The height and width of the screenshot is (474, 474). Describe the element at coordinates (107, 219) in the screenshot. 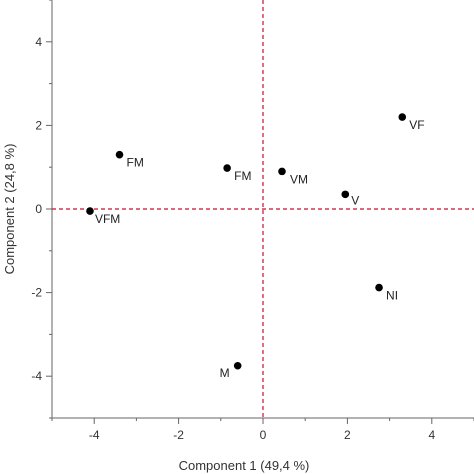

I see `data-label-vfm: VFM` at that location.